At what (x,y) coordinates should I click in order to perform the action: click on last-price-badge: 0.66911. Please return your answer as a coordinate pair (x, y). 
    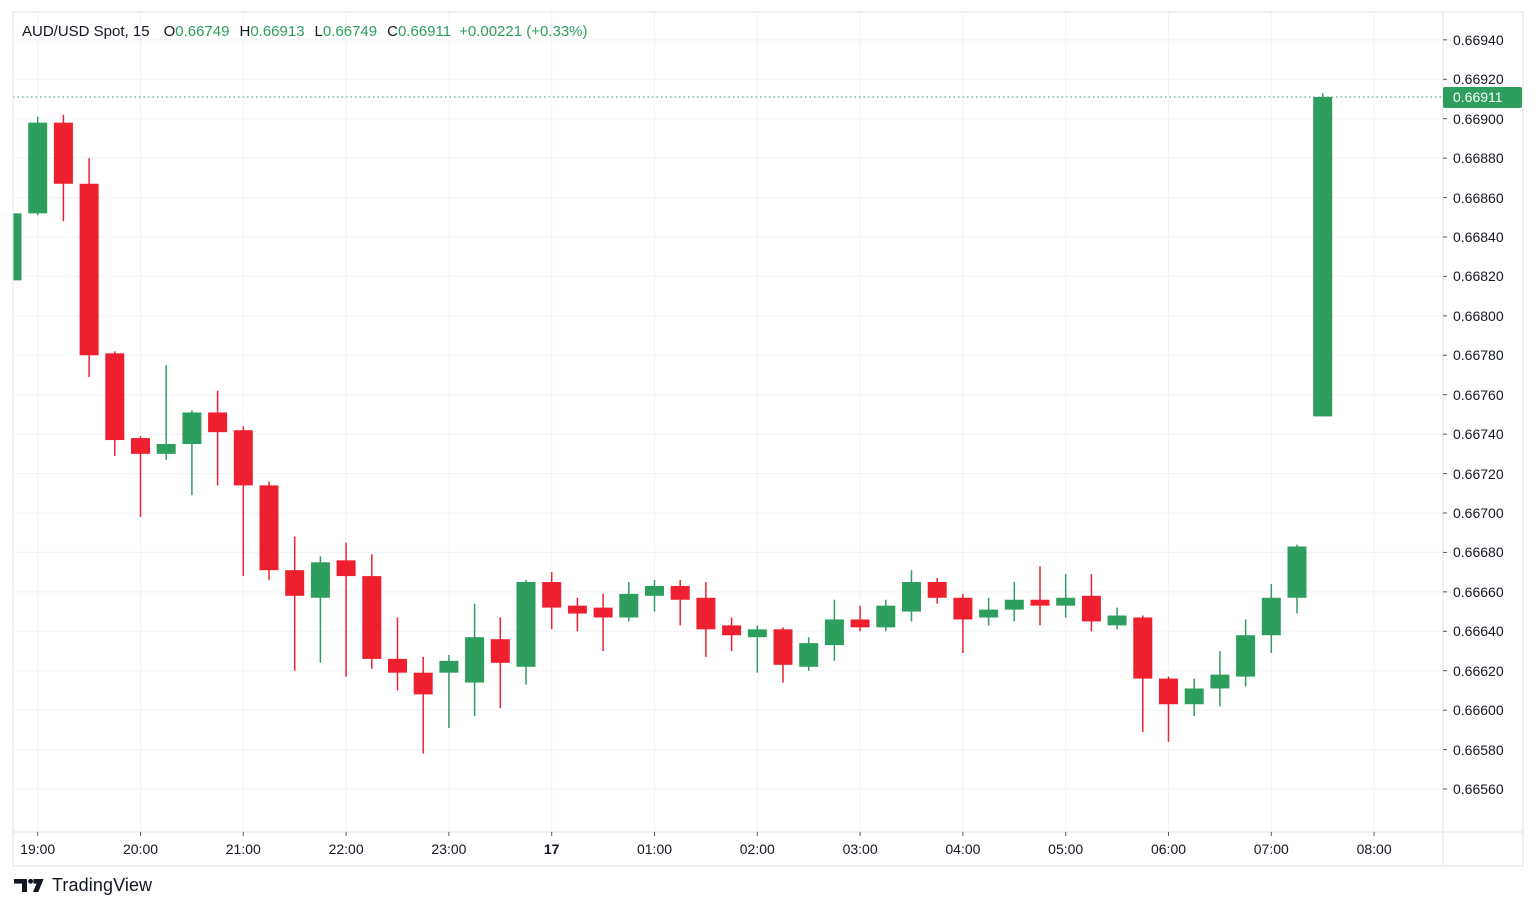
    Looking at the image, I should click on (1482, 97).